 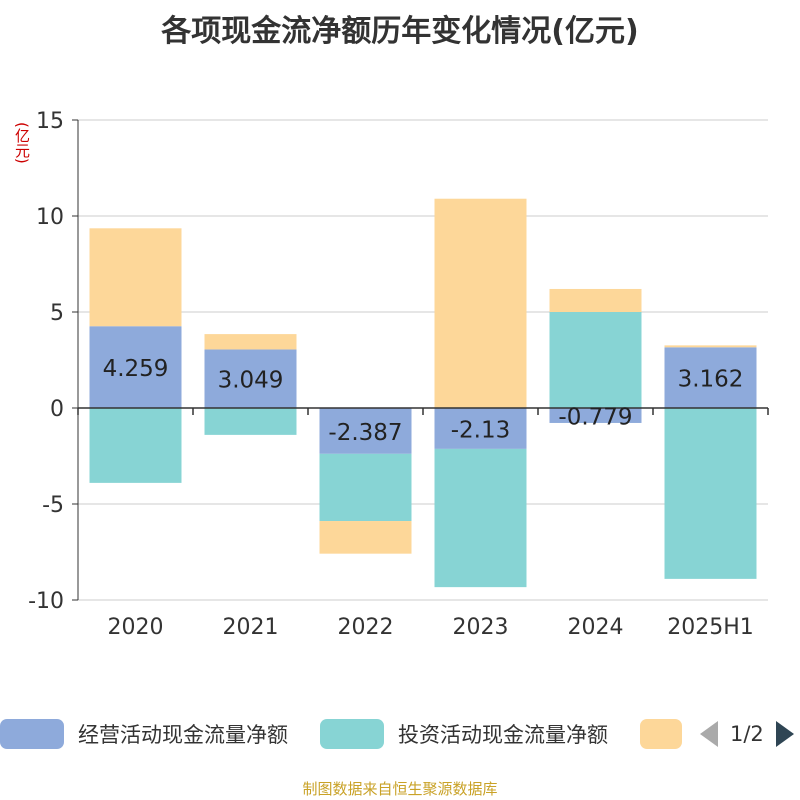 What do you see at coordinates (352, 734) in the screenshot?
I see `legend-swatch-investing` at bounding box center [352, 734].